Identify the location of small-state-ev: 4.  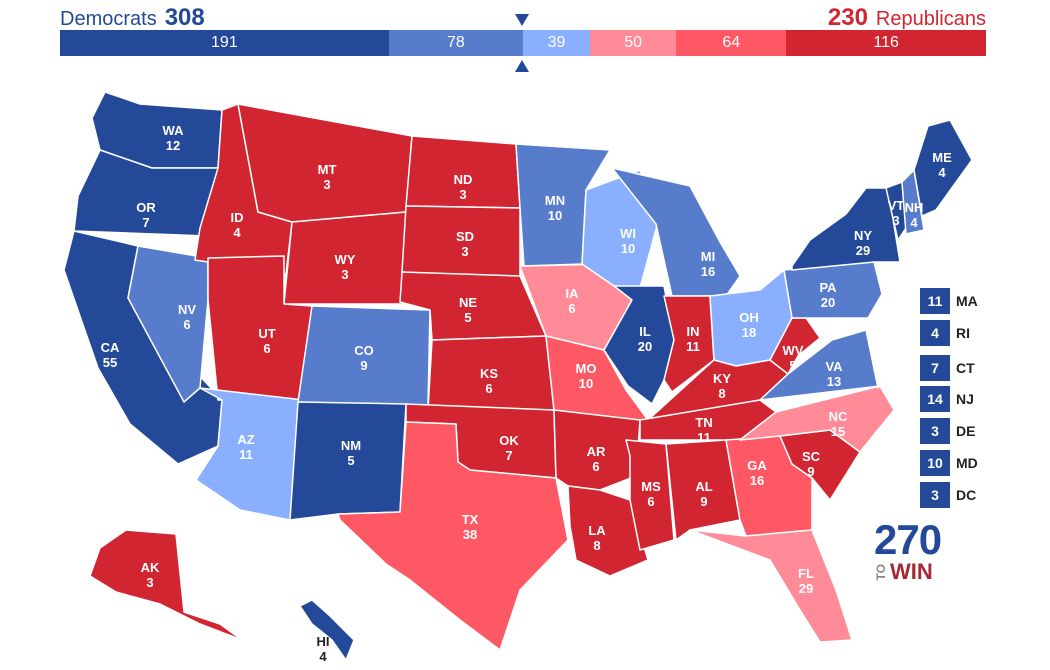
(935, 333).